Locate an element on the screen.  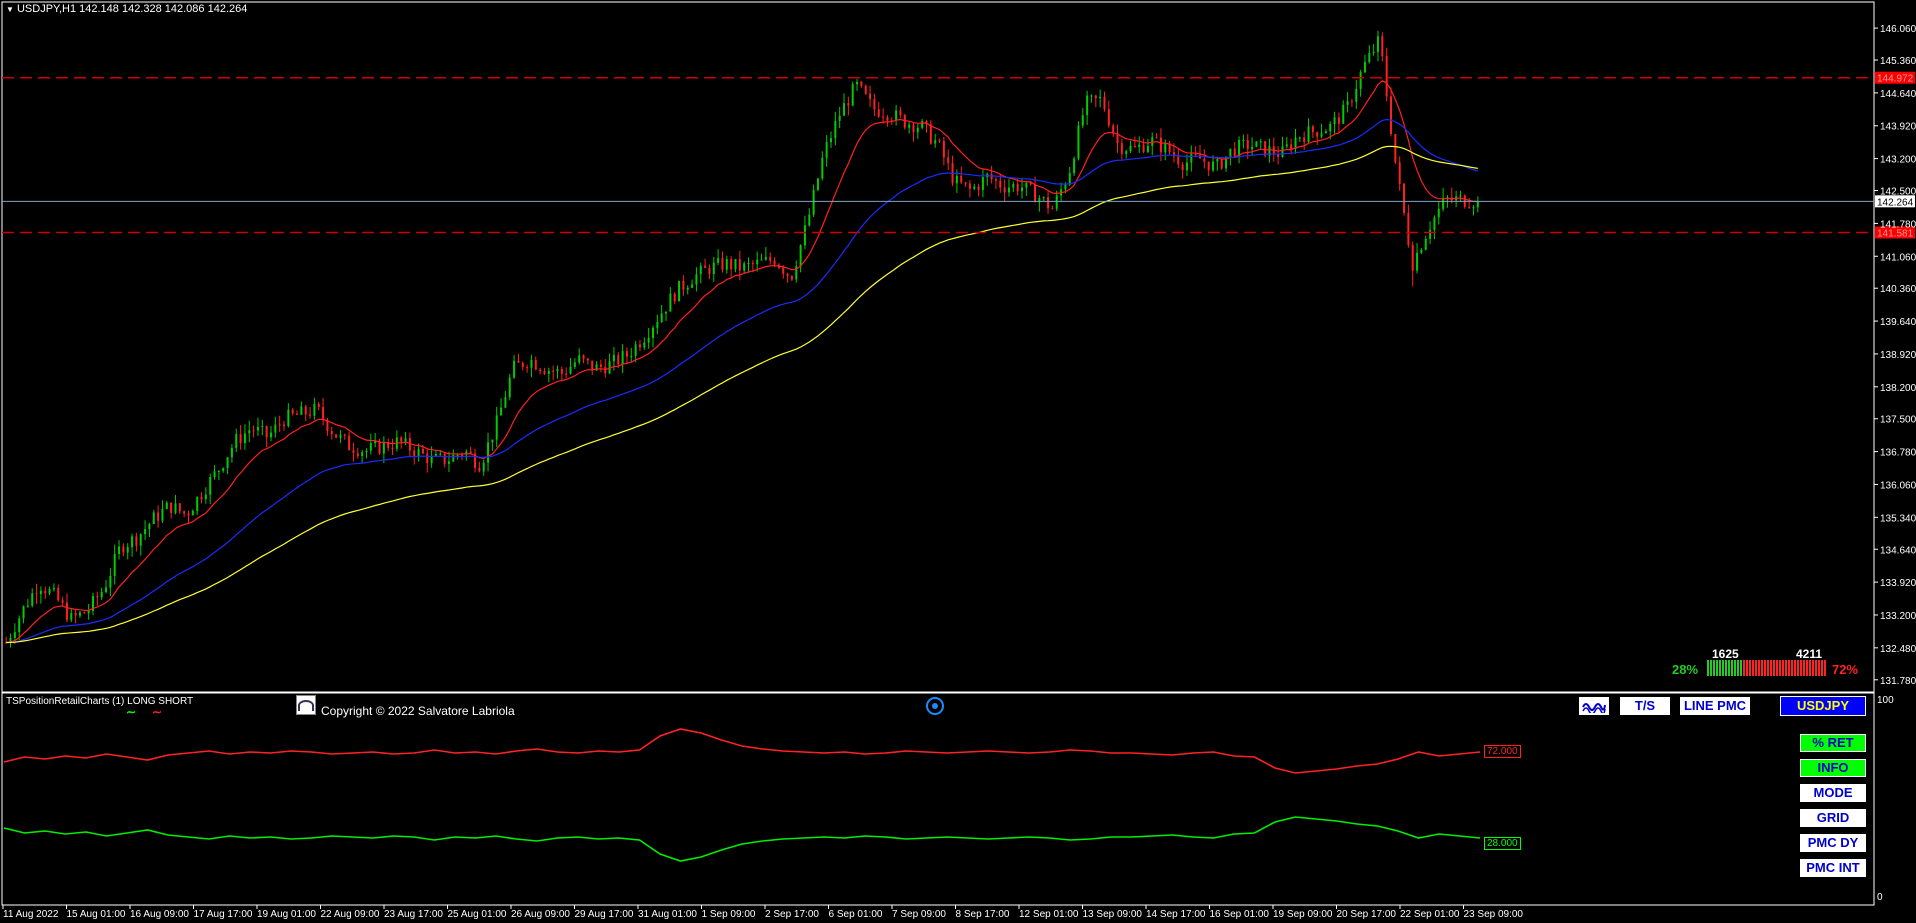
ts-button: T/S is located at coordinates (1645, 706).